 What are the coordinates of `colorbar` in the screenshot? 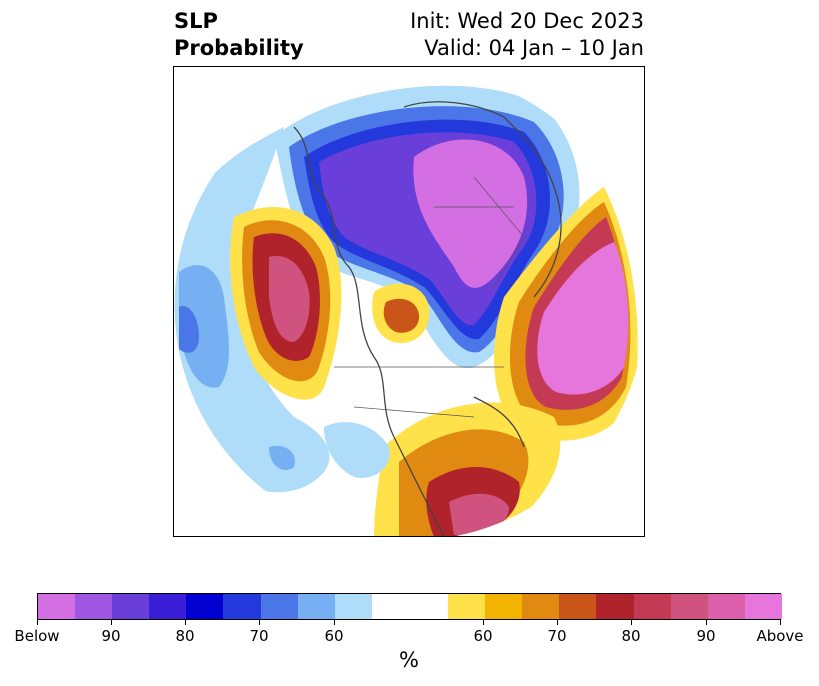 It's located at (409, 606).